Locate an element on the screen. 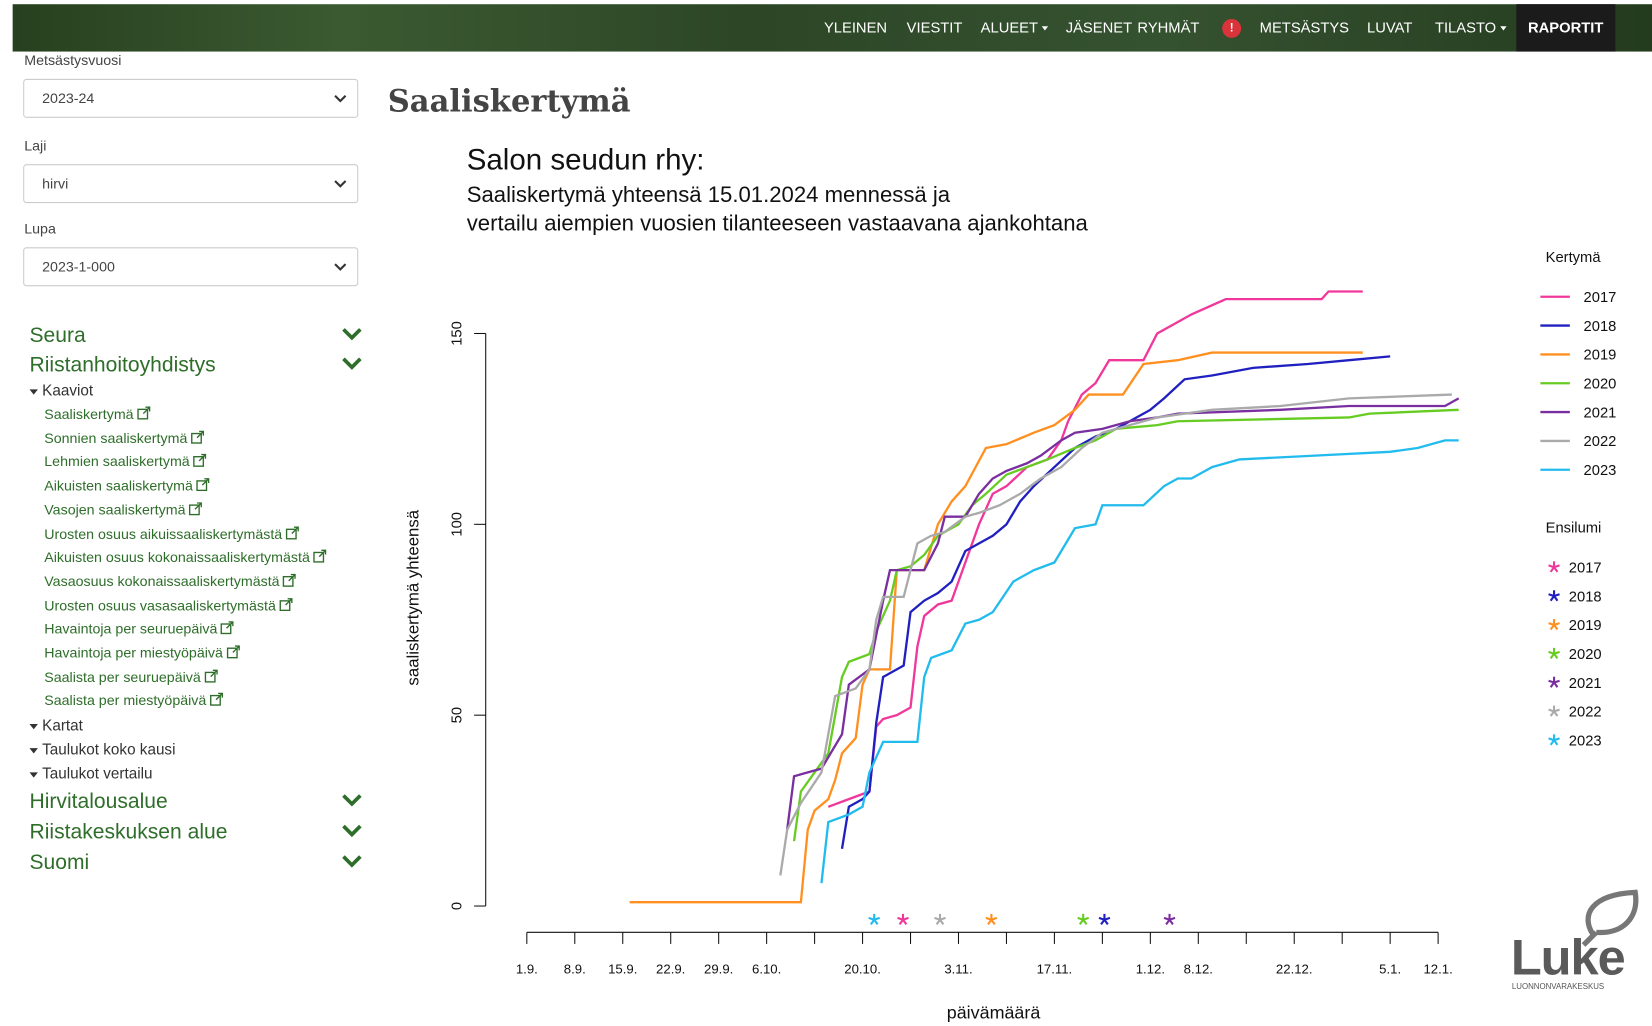 This screenshot has height=1026, width=1652. sidebar-link: Lehmien saaliskertymä is located at coordinates (125, 461).